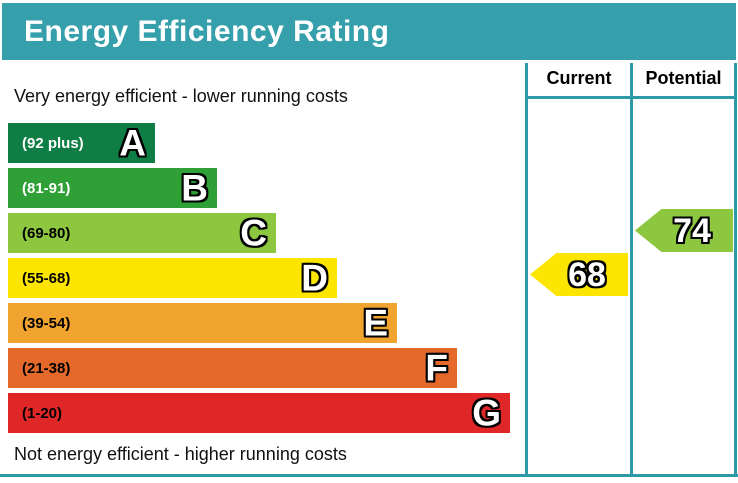 The image size is (738, 483). What do you see at coordinates (46, 233) in the screenshot?
I see `band-range-label: (69-80)` at bounding box center [46, 233].